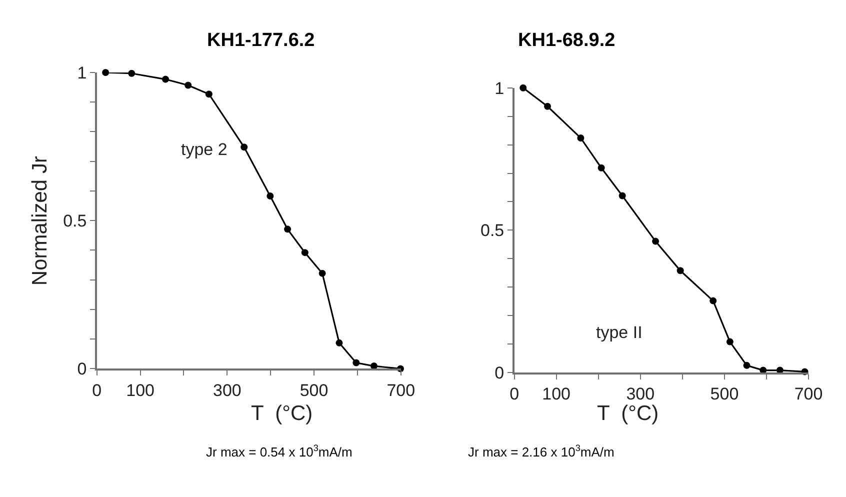 Image resolution: width=846 pixels, height=497 pixels. What do you see at coordinates (541, 451) in the screenshot?
I see `text: Jr max = 2.16 x 10$^{3}$mA/m` at bounding box center [541, 451].